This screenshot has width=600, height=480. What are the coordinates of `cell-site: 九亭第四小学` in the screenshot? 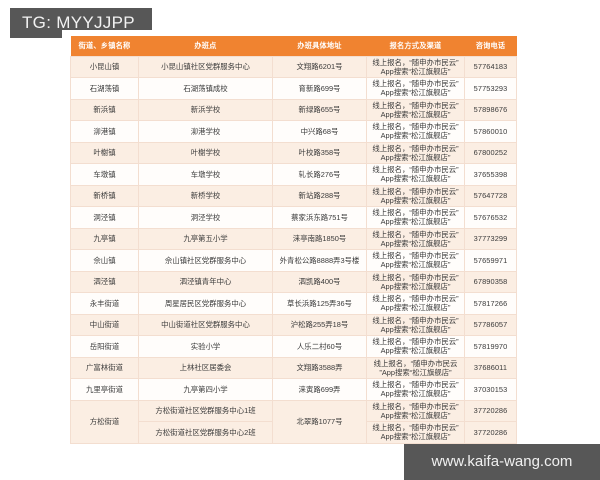 It's located at (205, 389).